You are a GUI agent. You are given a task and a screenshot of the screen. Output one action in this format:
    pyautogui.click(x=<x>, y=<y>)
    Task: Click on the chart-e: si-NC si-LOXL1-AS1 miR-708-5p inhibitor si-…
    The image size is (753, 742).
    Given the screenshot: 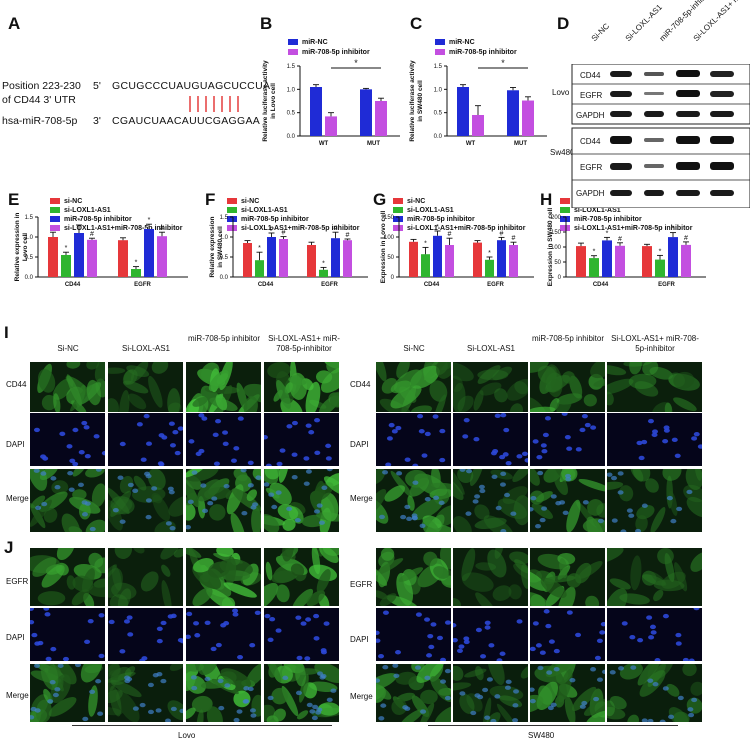 What is the action you would take?
    pyautogui.click(x=101, y=243)
    